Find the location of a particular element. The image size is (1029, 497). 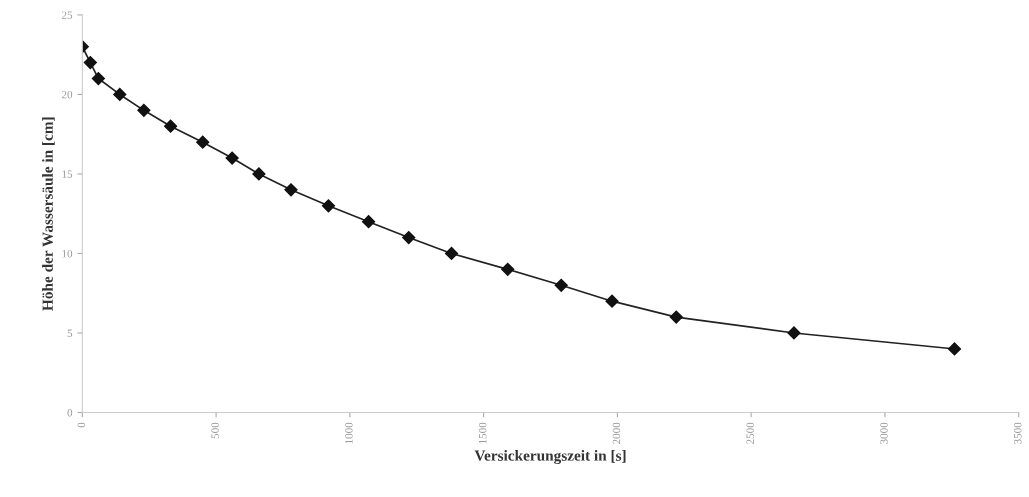

y-tick-label: 5 is located at coordinates (70, 333).